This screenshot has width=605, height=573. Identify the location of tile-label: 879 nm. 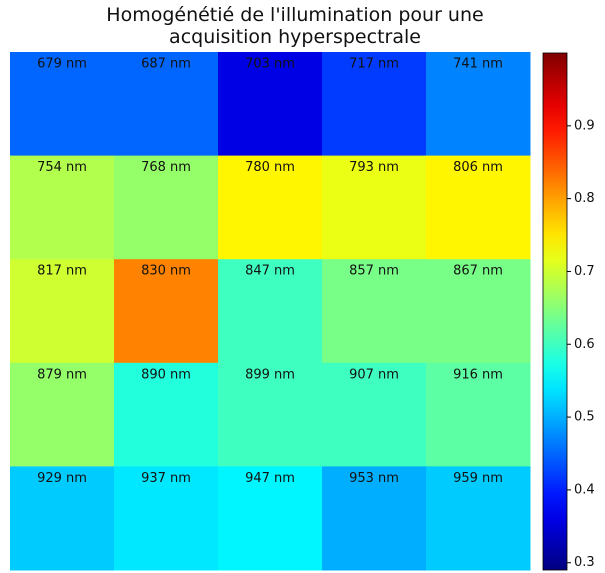
(62, 374).